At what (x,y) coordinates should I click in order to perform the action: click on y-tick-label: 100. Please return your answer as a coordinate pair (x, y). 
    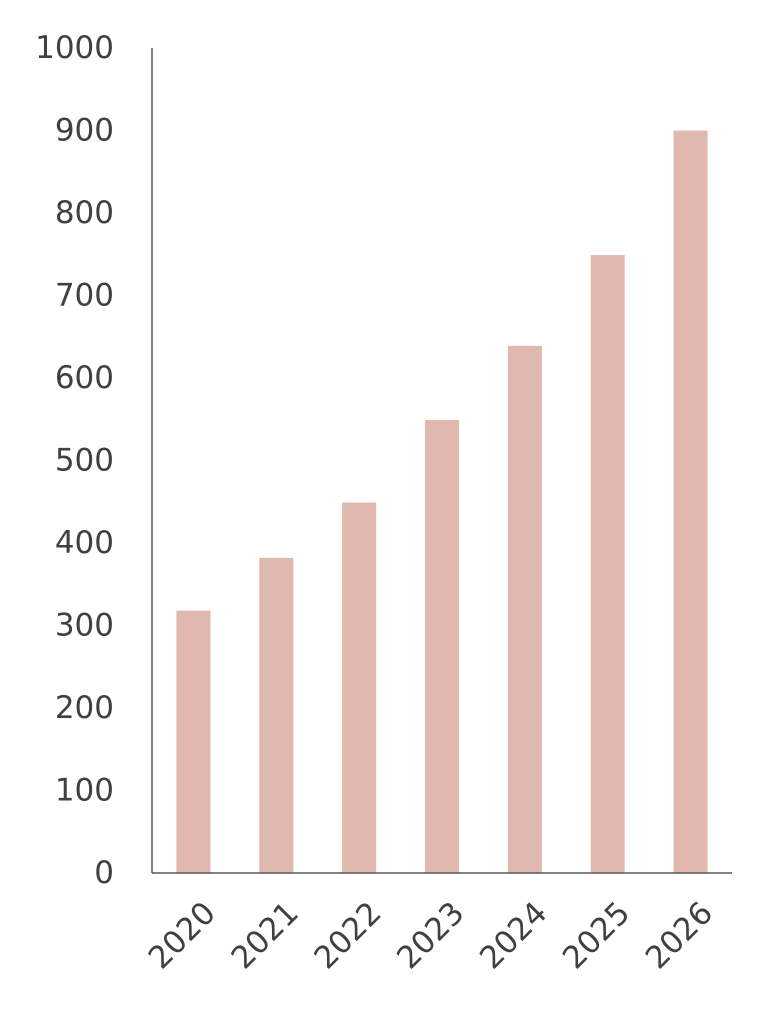
    Looking at the image, I should click on (84, 791).